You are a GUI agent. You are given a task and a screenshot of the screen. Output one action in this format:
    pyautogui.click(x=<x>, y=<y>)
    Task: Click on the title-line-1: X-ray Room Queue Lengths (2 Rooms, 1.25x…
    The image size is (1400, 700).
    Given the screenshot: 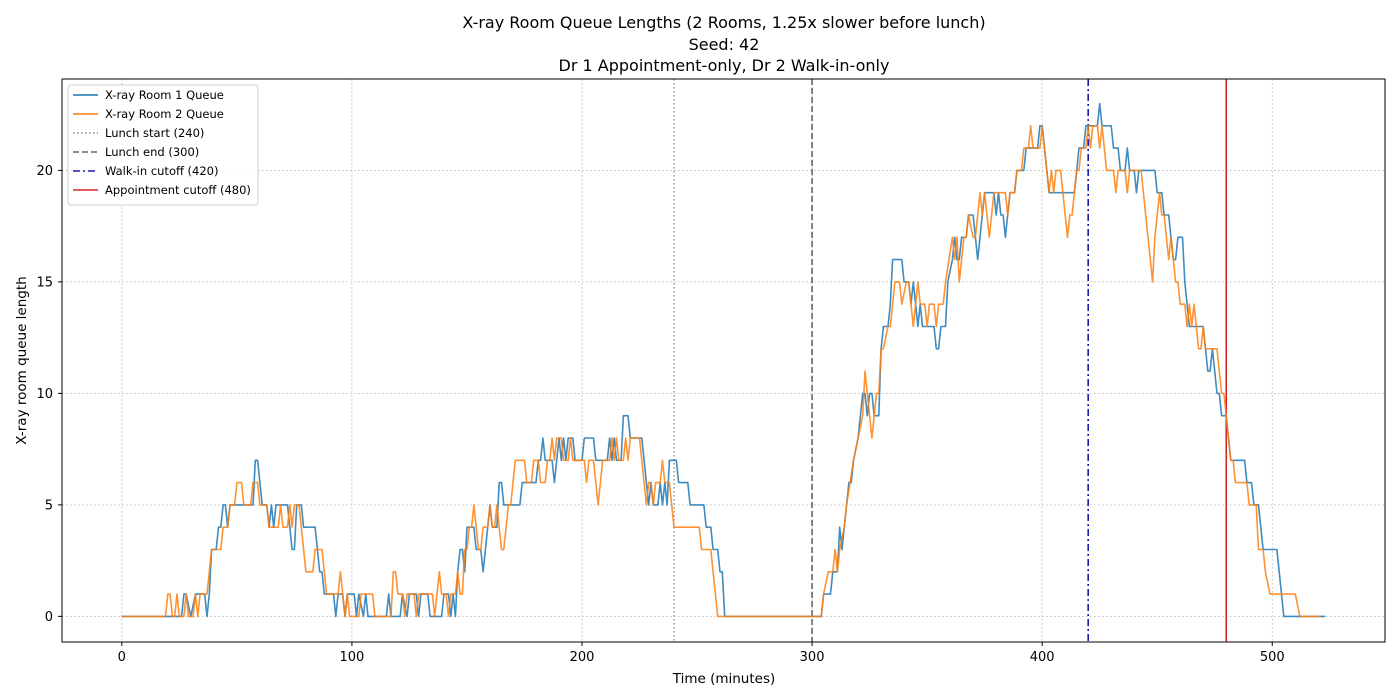 What is the action you would take?
    pyautogui.click(x=723, y=22)
    